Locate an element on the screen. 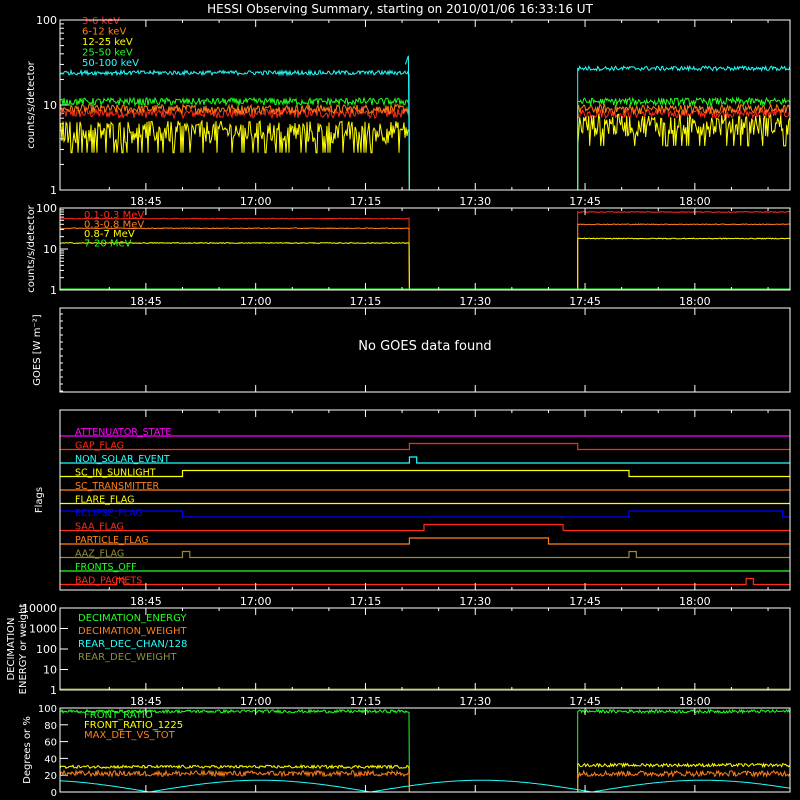  legend-item: 50-100 keV is located at coordinates (110, 63).